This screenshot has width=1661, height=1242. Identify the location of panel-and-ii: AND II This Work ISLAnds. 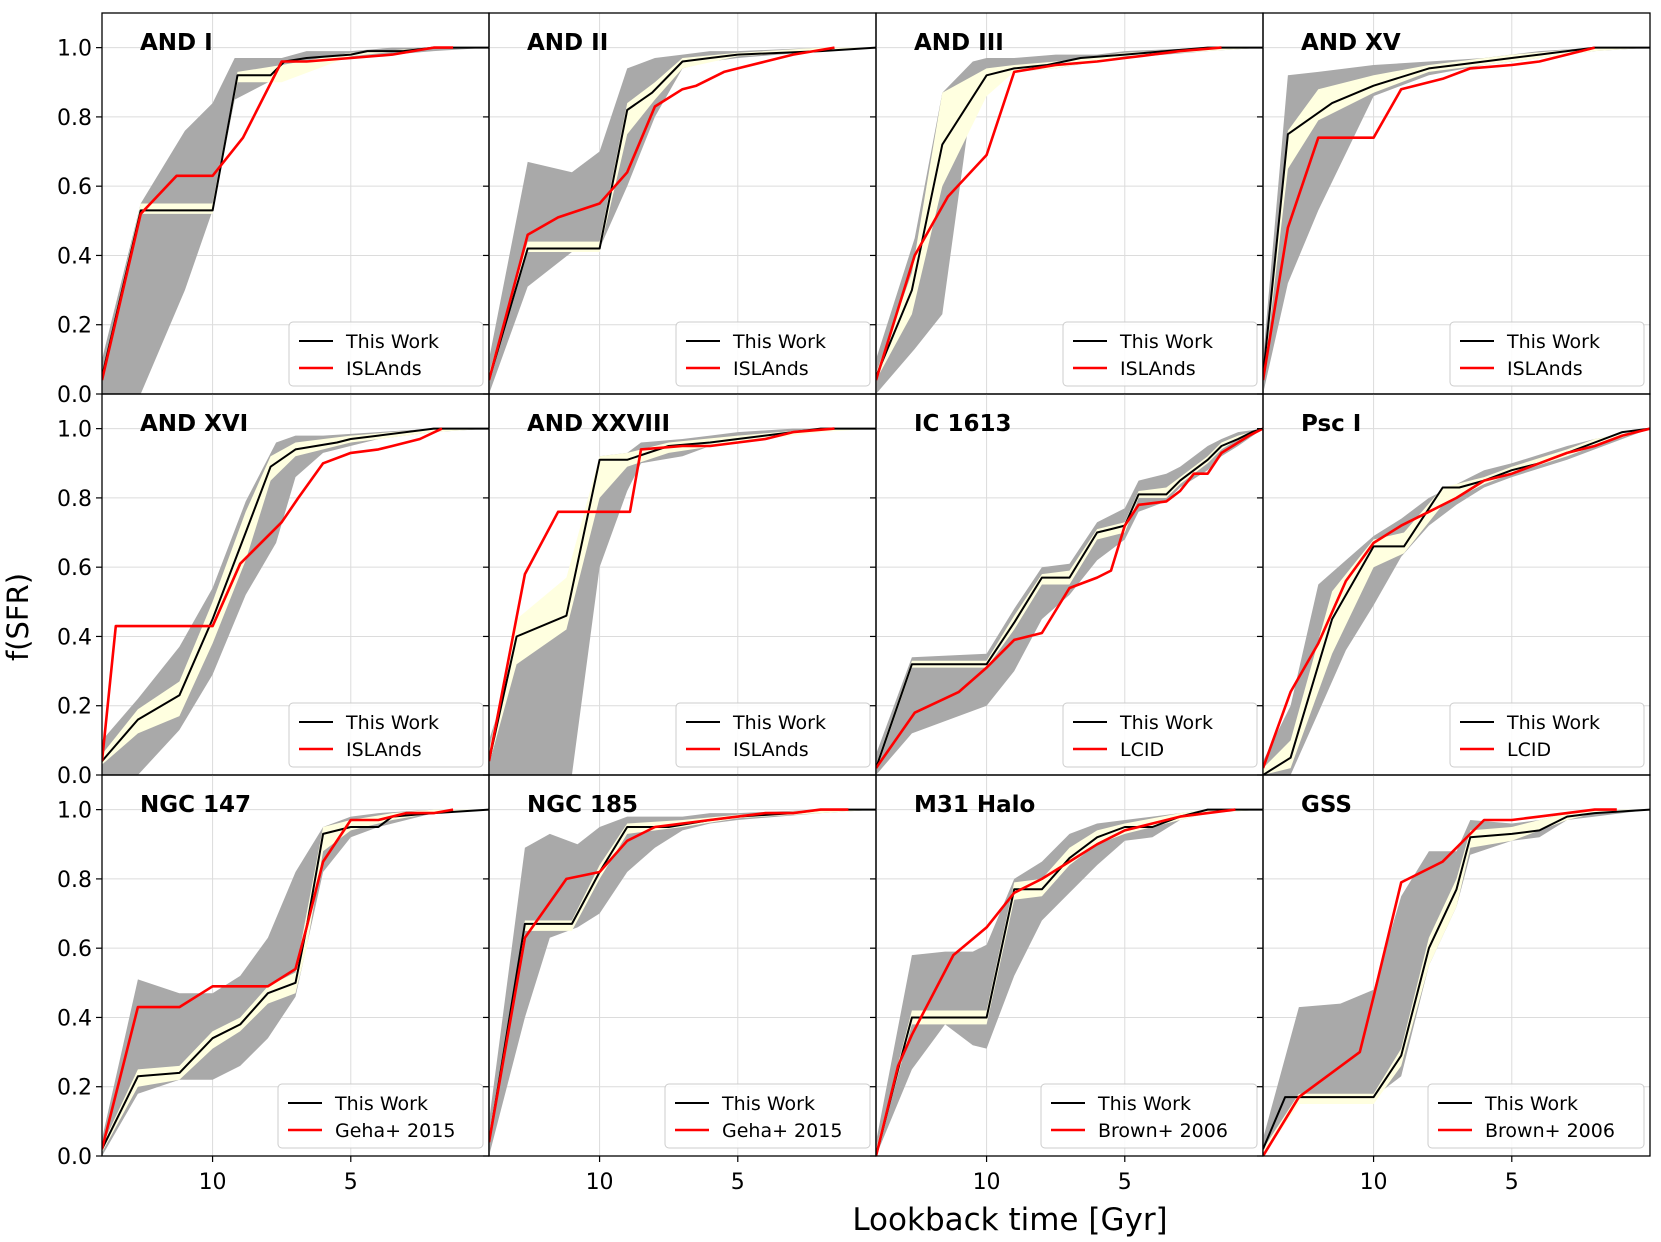
(680, 203).